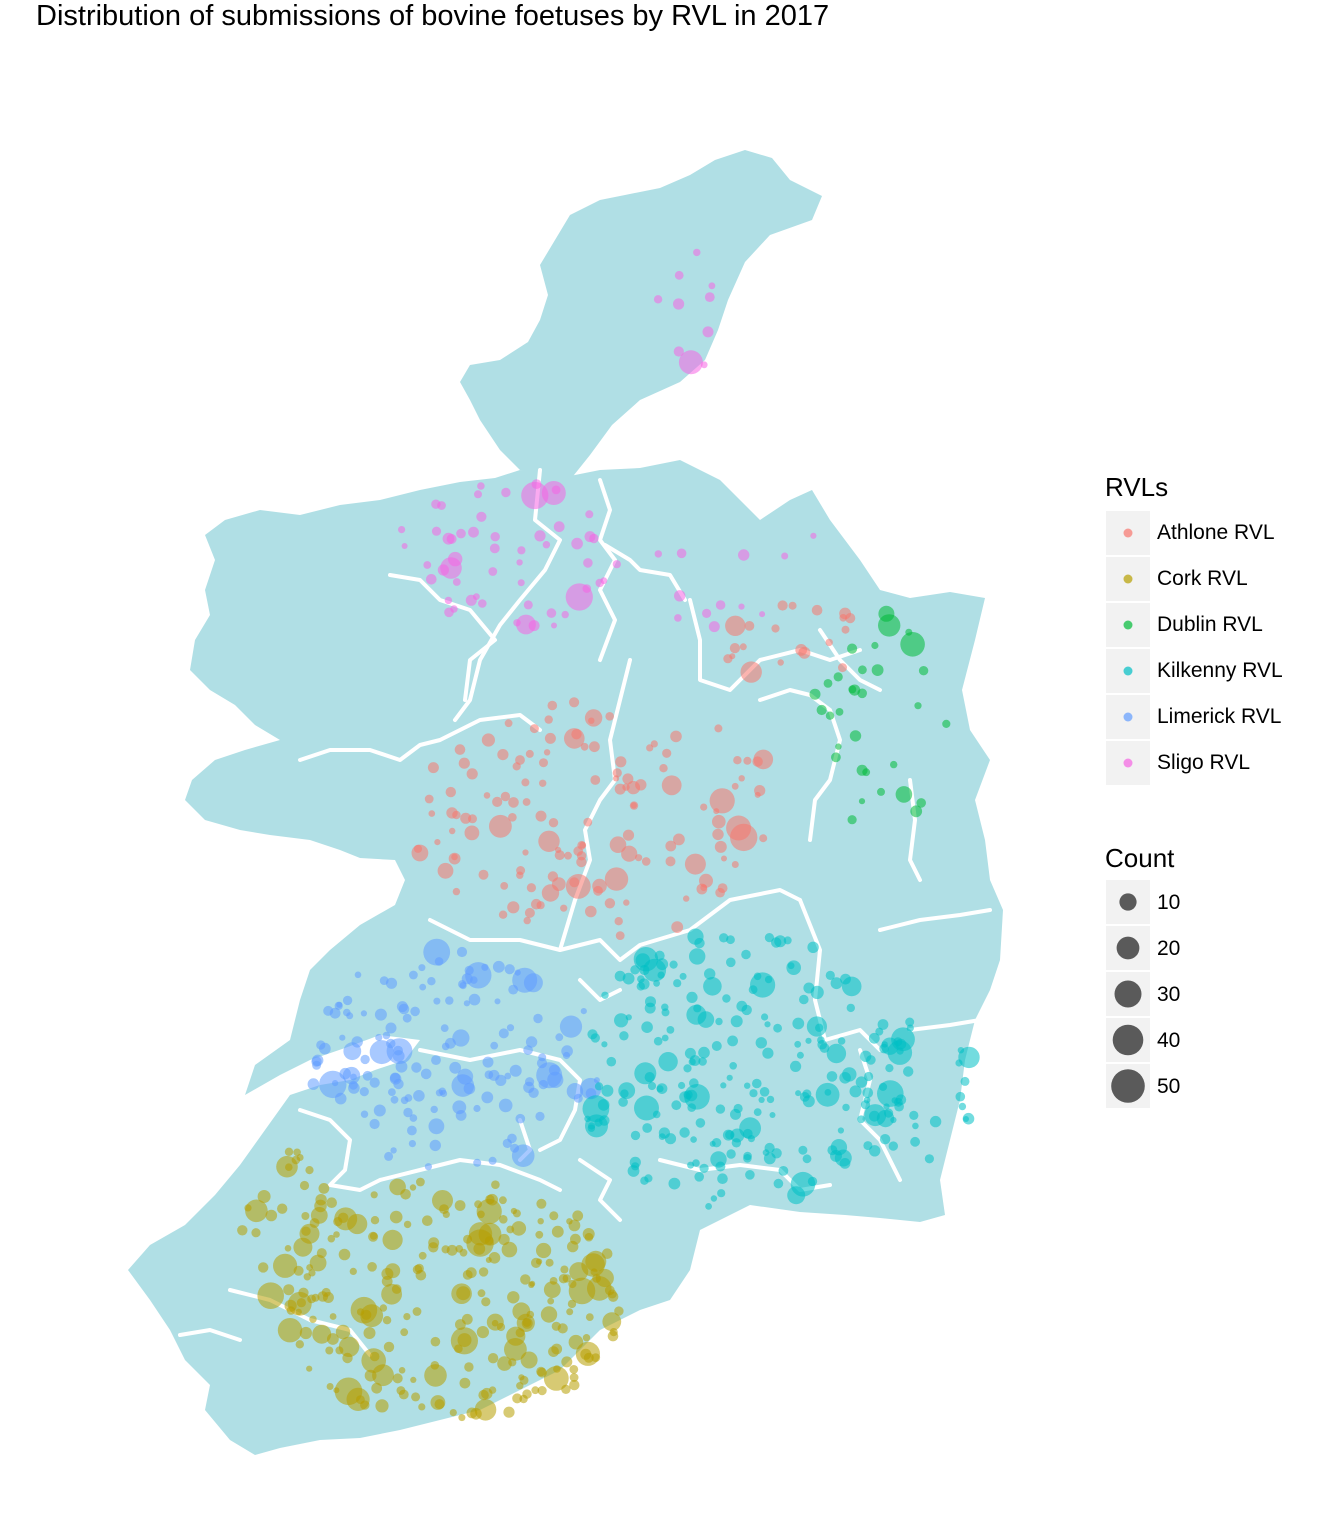  What do you see at coordinates (1169, 948) in the screenshot?
I see `count-legend-label-20: 20` at bounding box center [1169, 948].